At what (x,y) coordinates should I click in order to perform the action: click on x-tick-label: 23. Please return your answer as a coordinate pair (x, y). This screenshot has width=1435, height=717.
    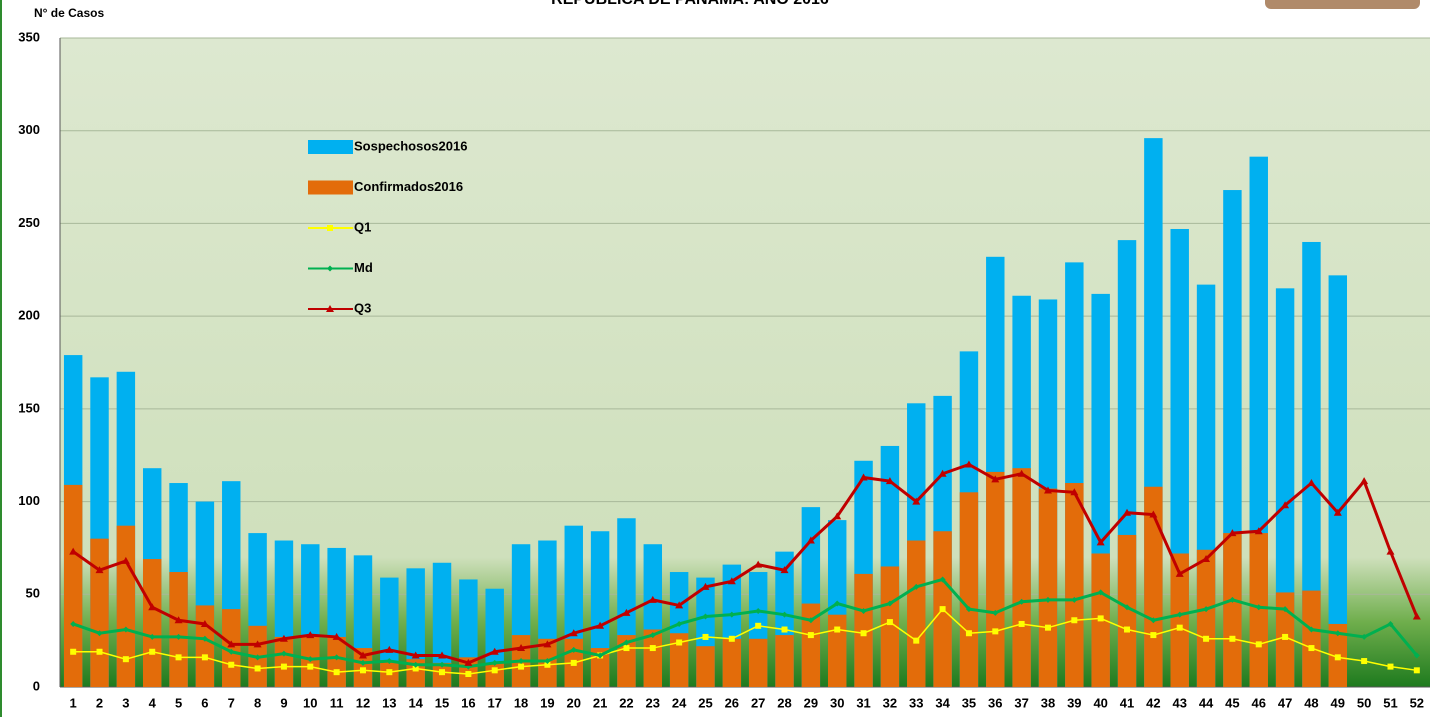
    Looking at the image, I should click on (653, 702).